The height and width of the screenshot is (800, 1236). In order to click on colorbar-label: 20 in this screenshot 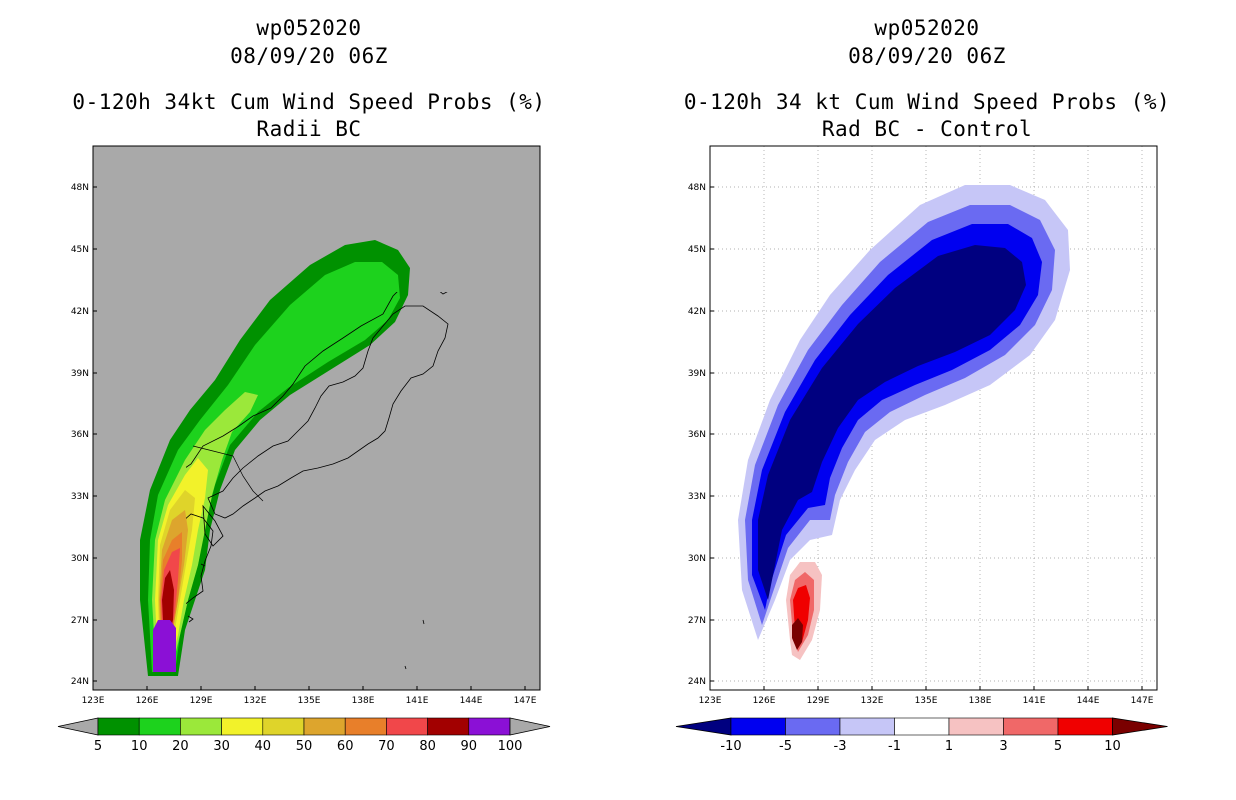, I will do `click(180, 746)`.